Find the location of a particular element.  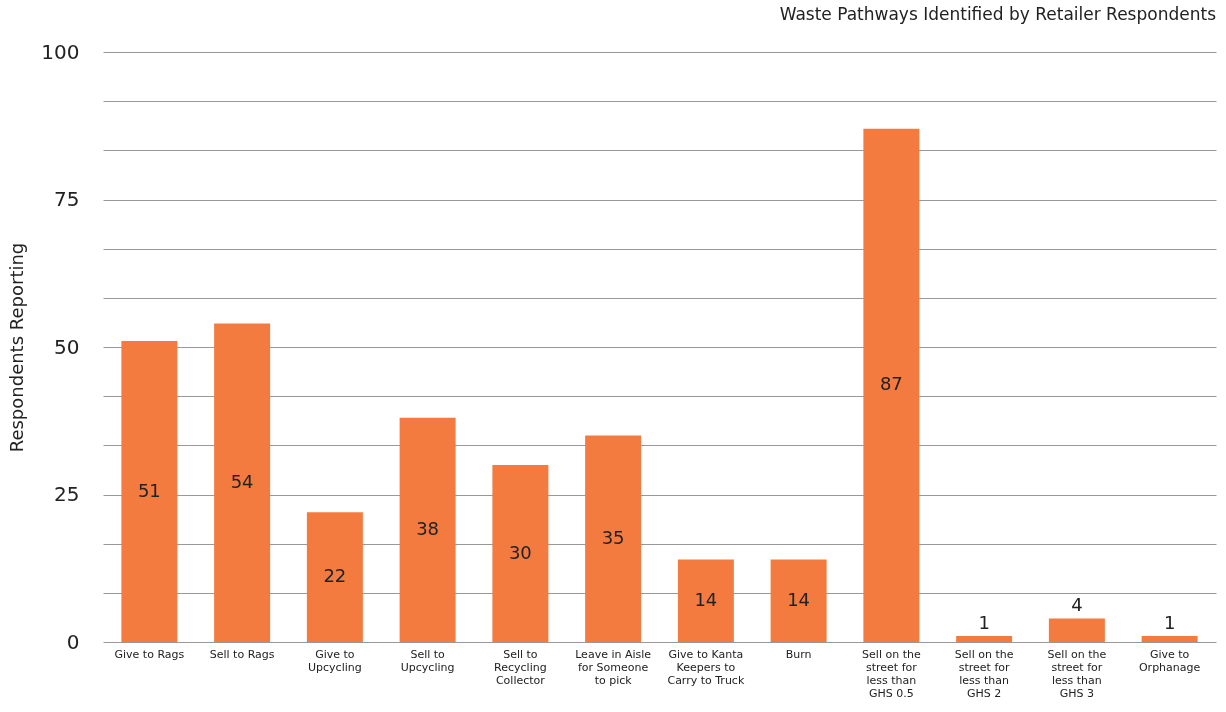

x-tick-label: Give to Kanta Keepers to Carry to Truck is located at coordinates (706, 667).